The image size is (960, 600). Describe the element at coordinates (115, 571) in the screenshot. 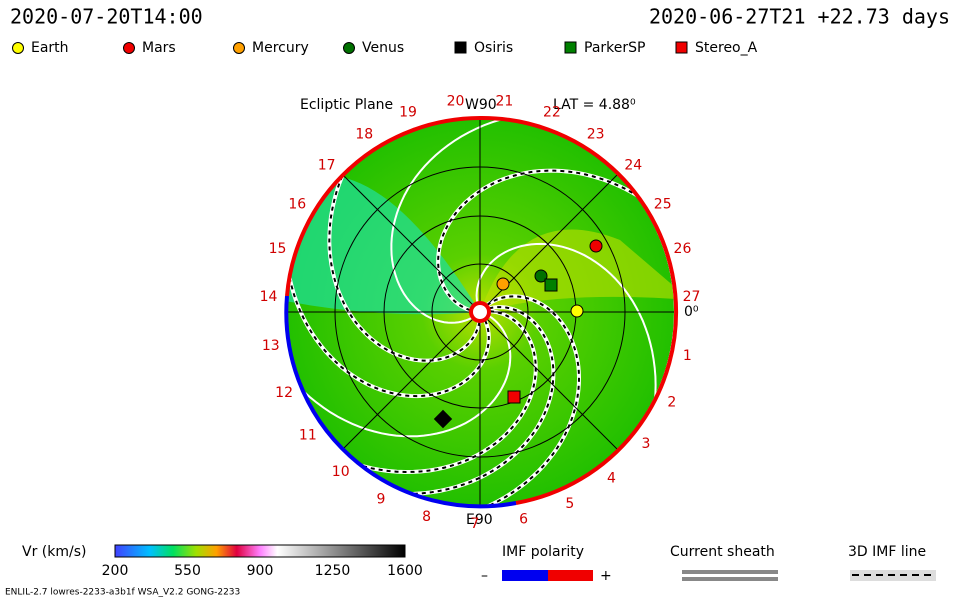

I see `colorbar-tick: 200` at that location.